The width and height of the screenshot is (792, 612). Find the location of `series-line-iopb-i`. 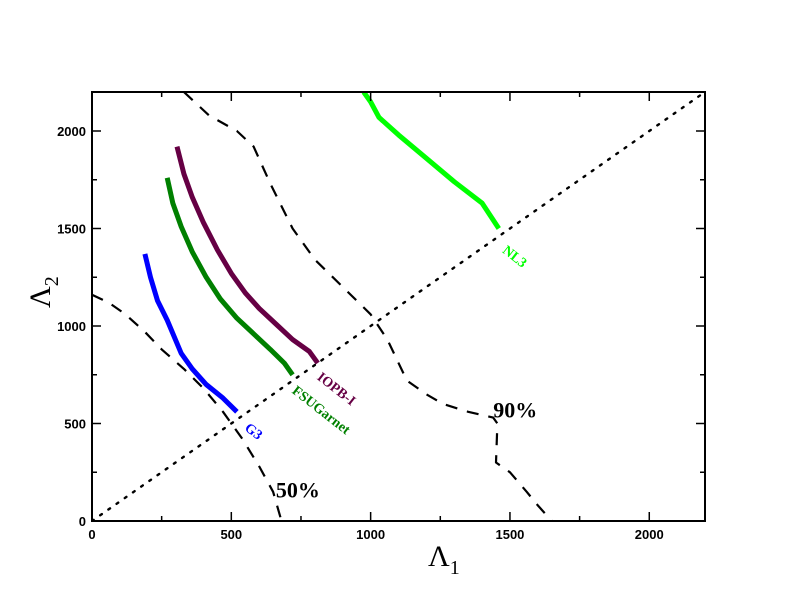

series-line-iopb-i is located at coordinates (247, 255).